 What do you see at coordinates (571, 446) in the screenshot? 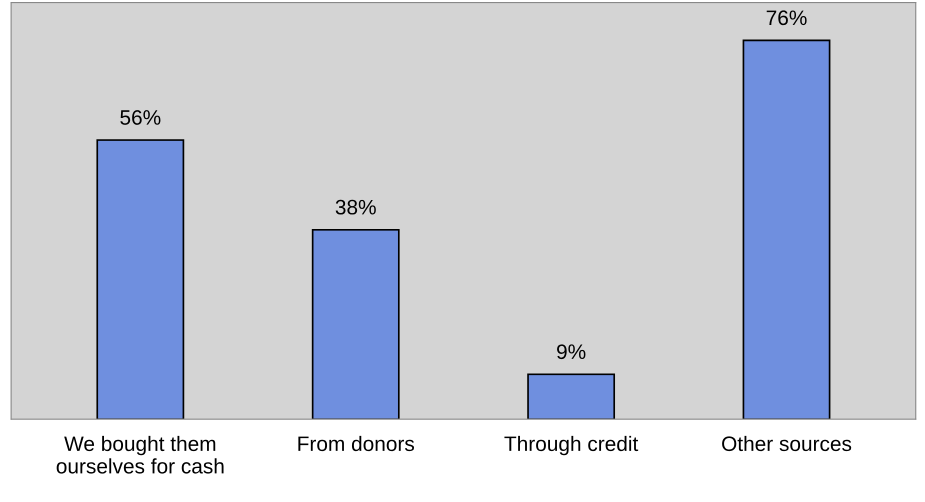
I see `x-tick-label: Through credit` at bounding box center [571, 446].